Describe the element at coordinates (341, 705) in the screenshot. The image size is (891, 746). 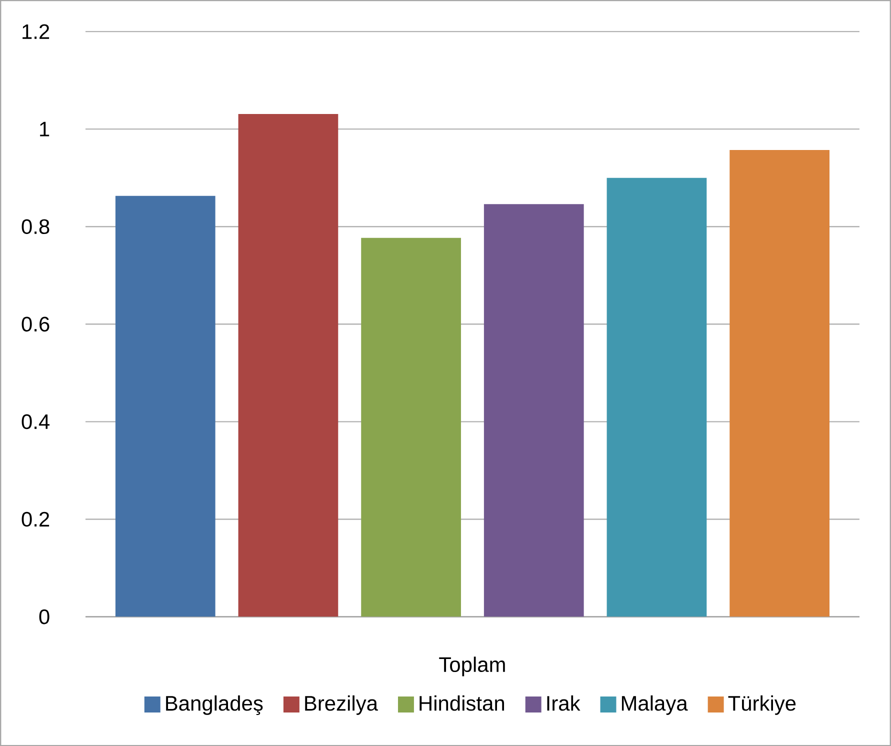
I see `legend-label: Brezilya` at that location.